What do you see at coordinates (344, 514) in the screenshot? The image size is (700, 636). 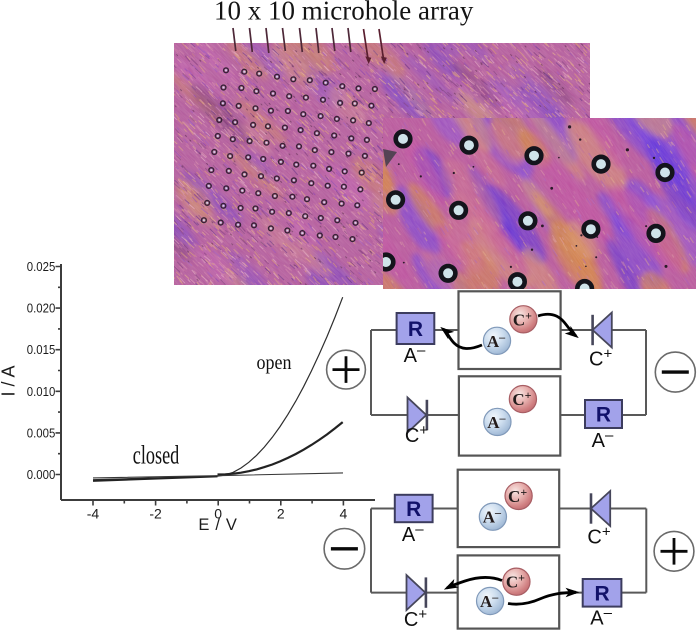 I see `svg-text: 4` at bounding box center [344, 514].